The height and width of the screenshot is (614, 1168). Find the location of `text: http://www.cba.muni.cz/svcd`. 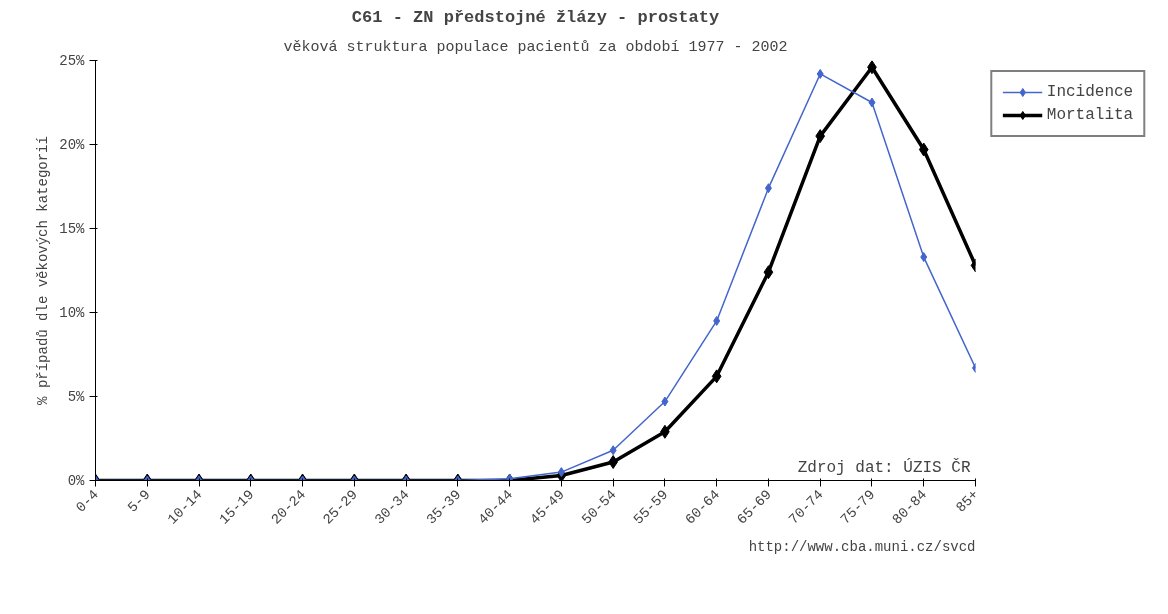

text: http://www.cba.muni.cz/svcd is located at coordinates (862, 546).